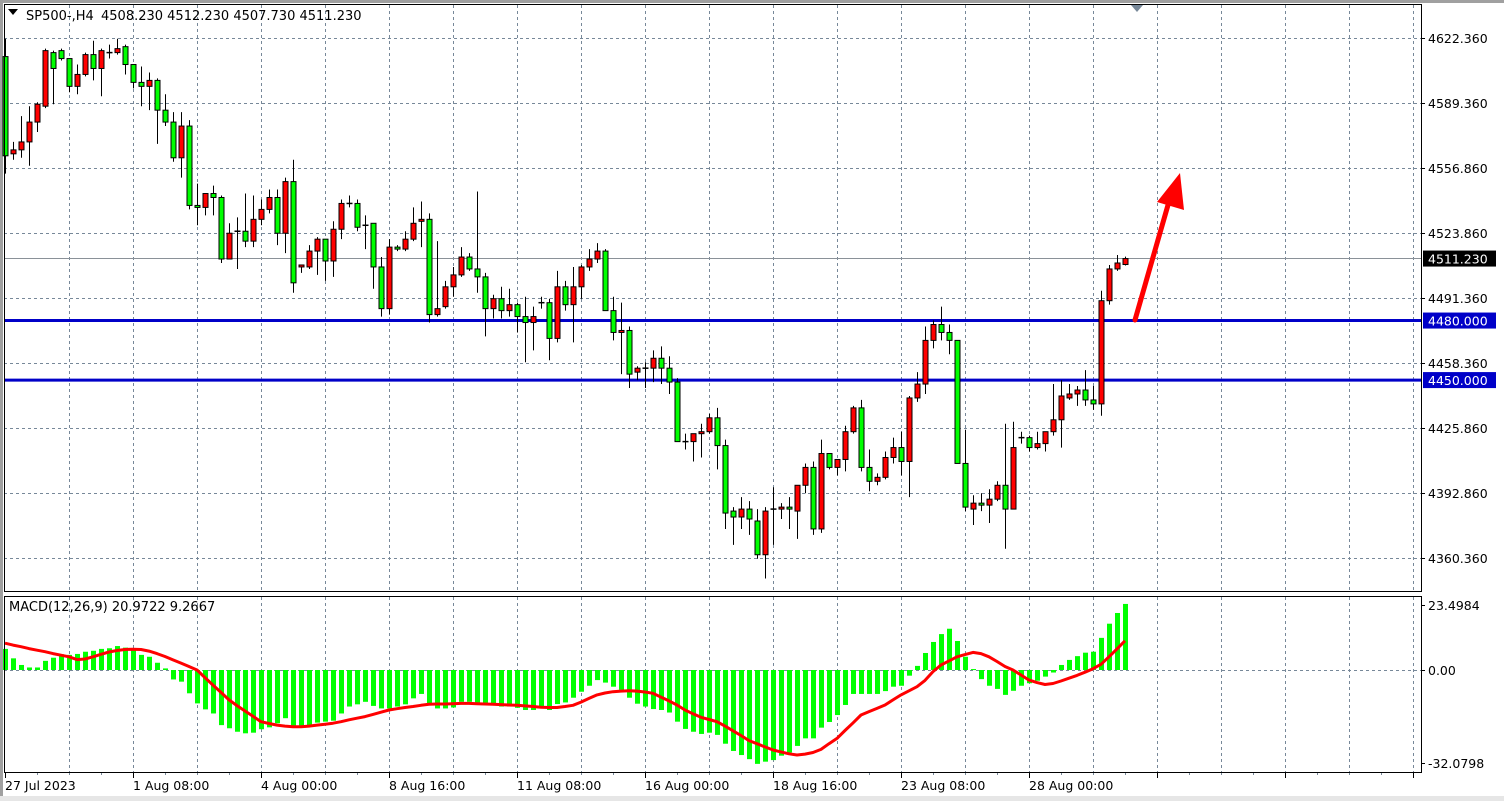  What do you see at coordinates (60, 16) in the screenshot?
I see `symbol-timeframe-label: SP500-,H4` at bounding box center [60, 16].